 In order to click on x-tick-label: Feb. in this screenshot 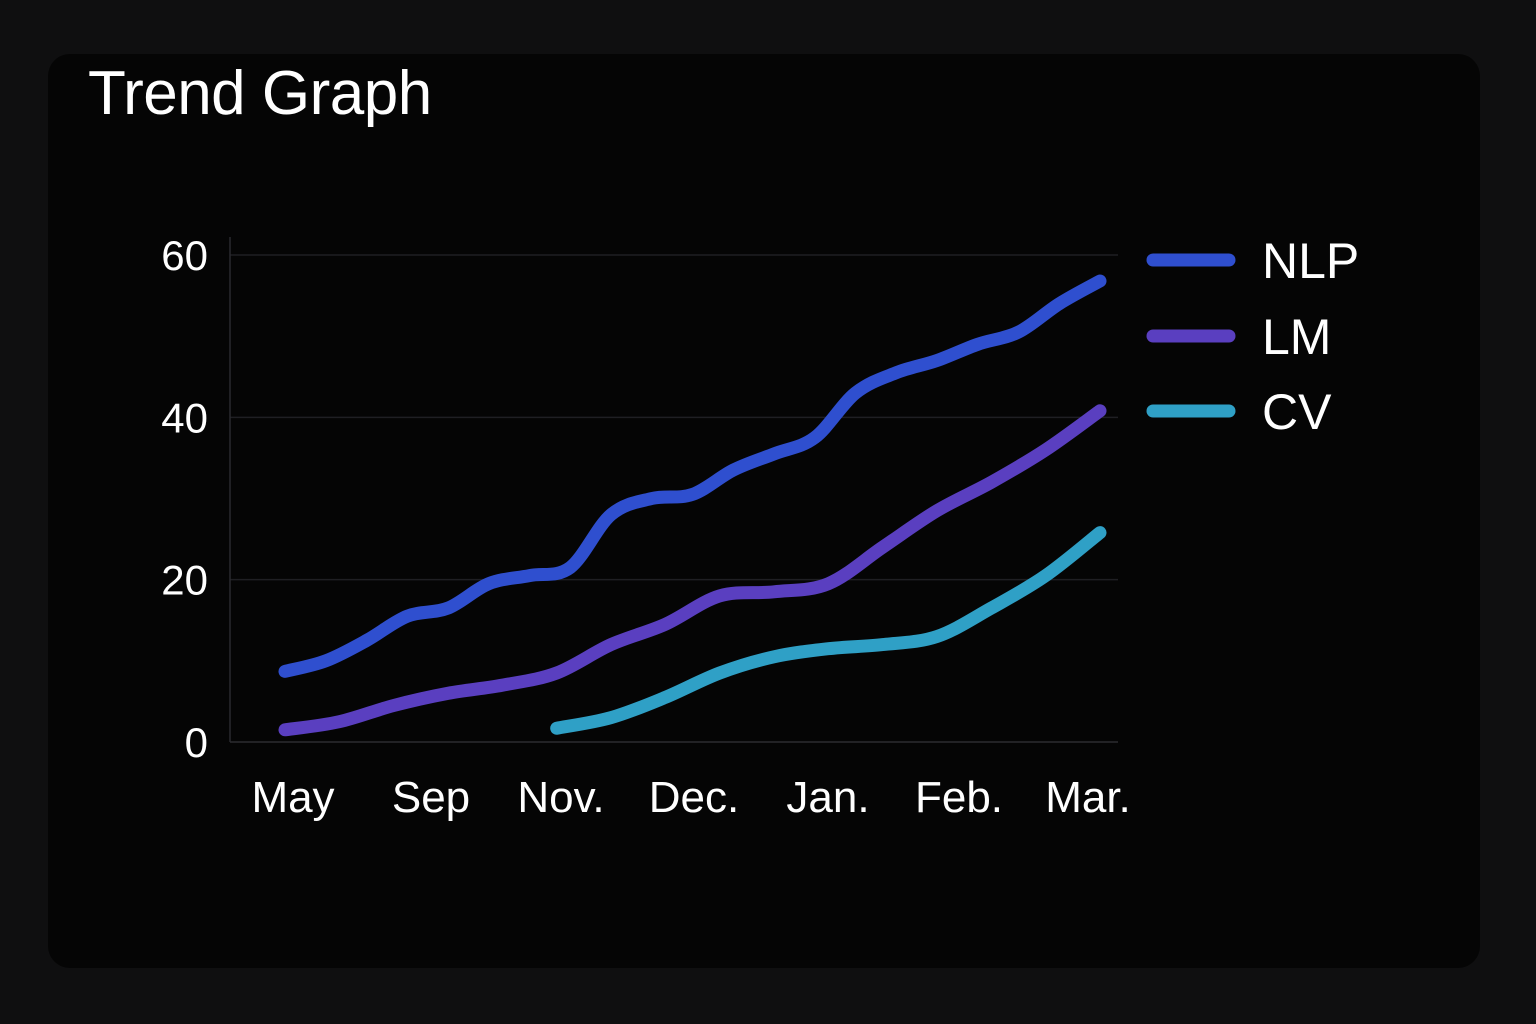, I will do `click(959, 797)`.